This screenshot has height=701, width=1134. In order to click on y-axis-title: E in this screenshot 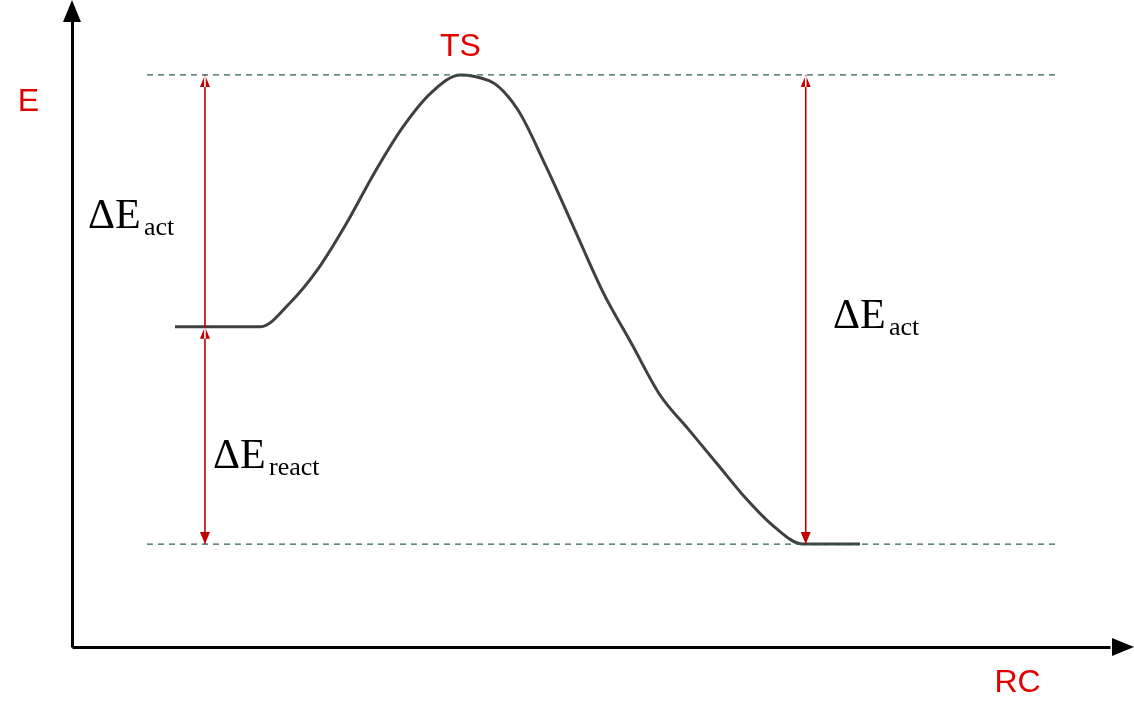, I will do `click(28, 99)`.